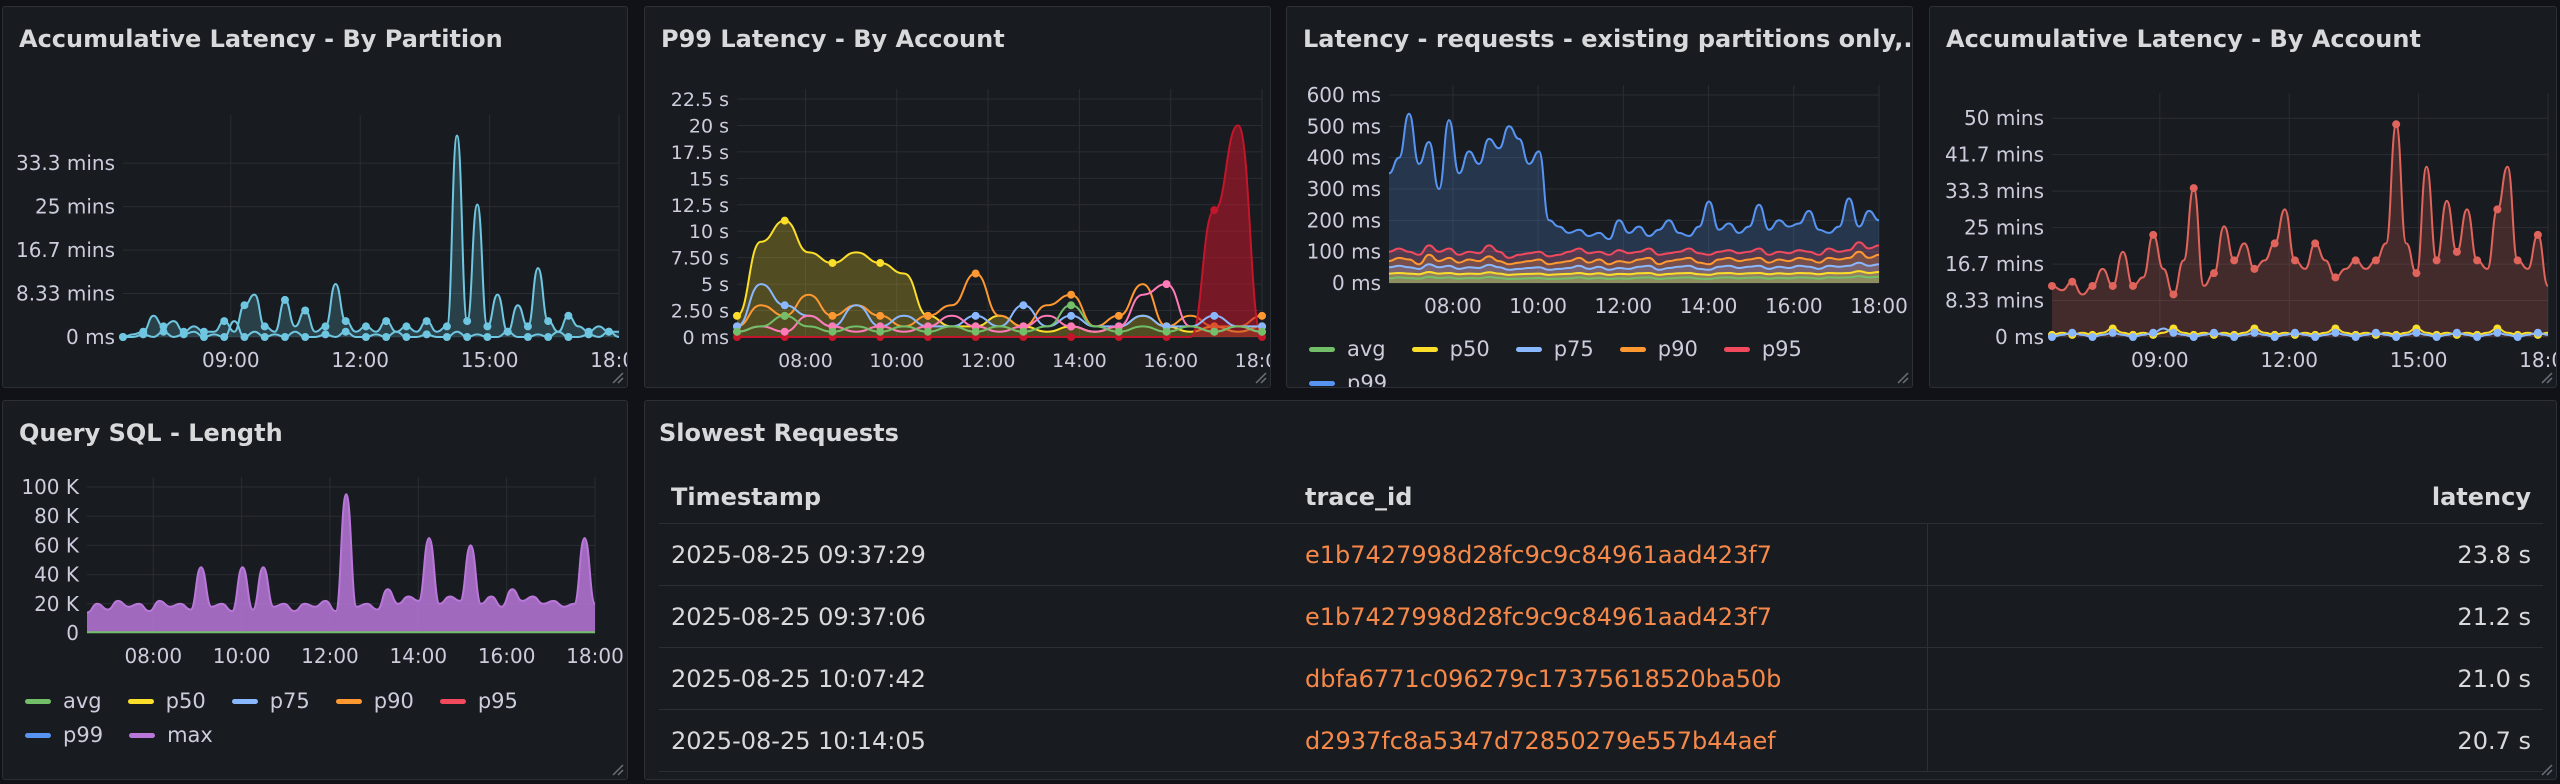 This screenshot has height=784, width=2560. Describe the element at coordinates (1994, 191) in the screenshot. I see `y-tick-label: 33.3 mins` at that location.